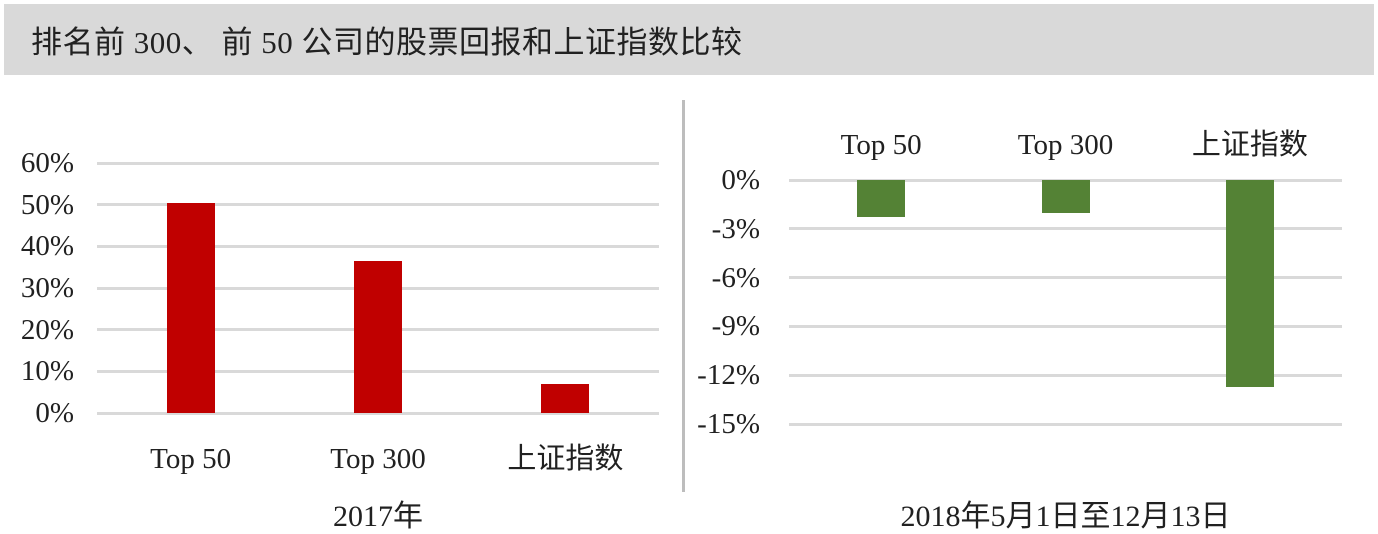  I want to click on y-tick-label--12: -12%, so click(728, 375).